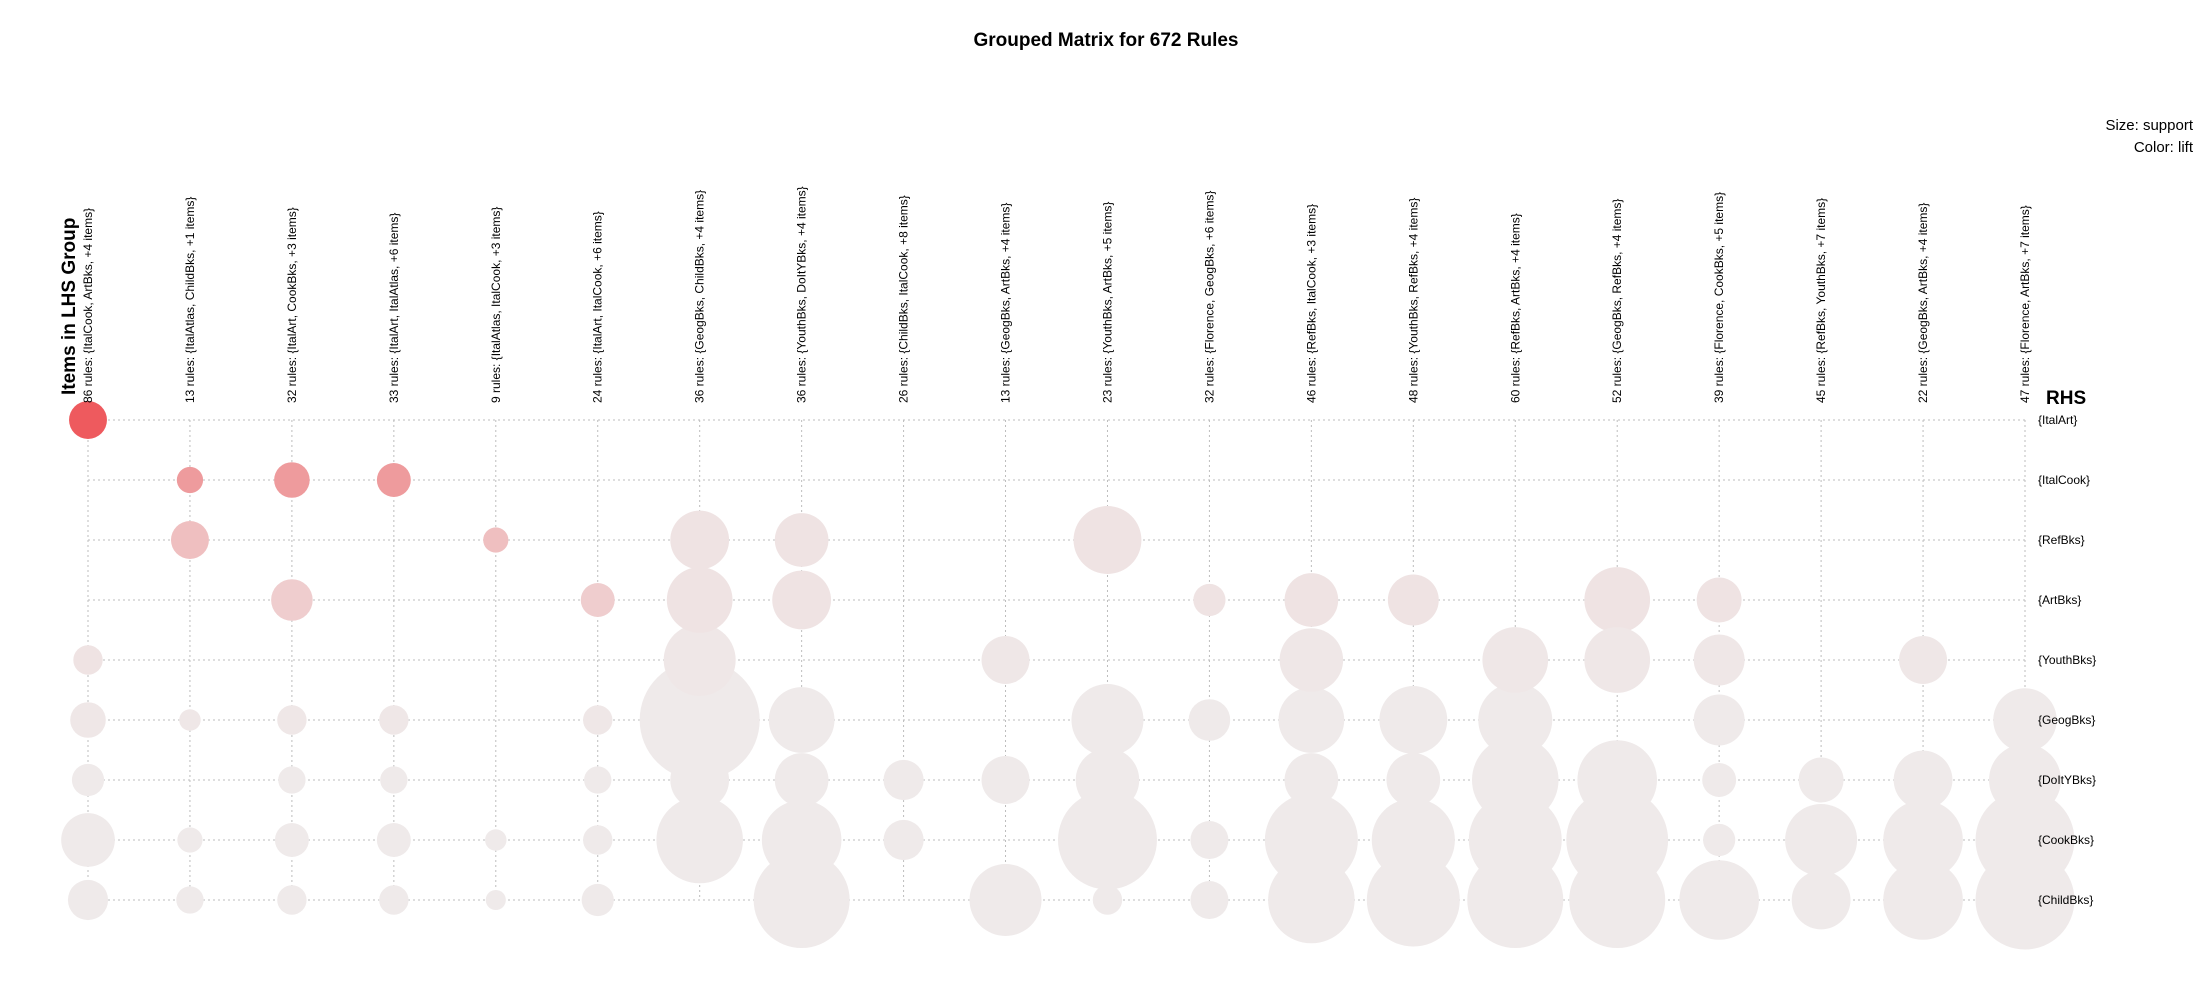 This screenshot has height=1005, width=2212. I want to click on lhs-group-label: 48 rules: {YouthBks, RefBks, +4 items}, so click(1413, 300).